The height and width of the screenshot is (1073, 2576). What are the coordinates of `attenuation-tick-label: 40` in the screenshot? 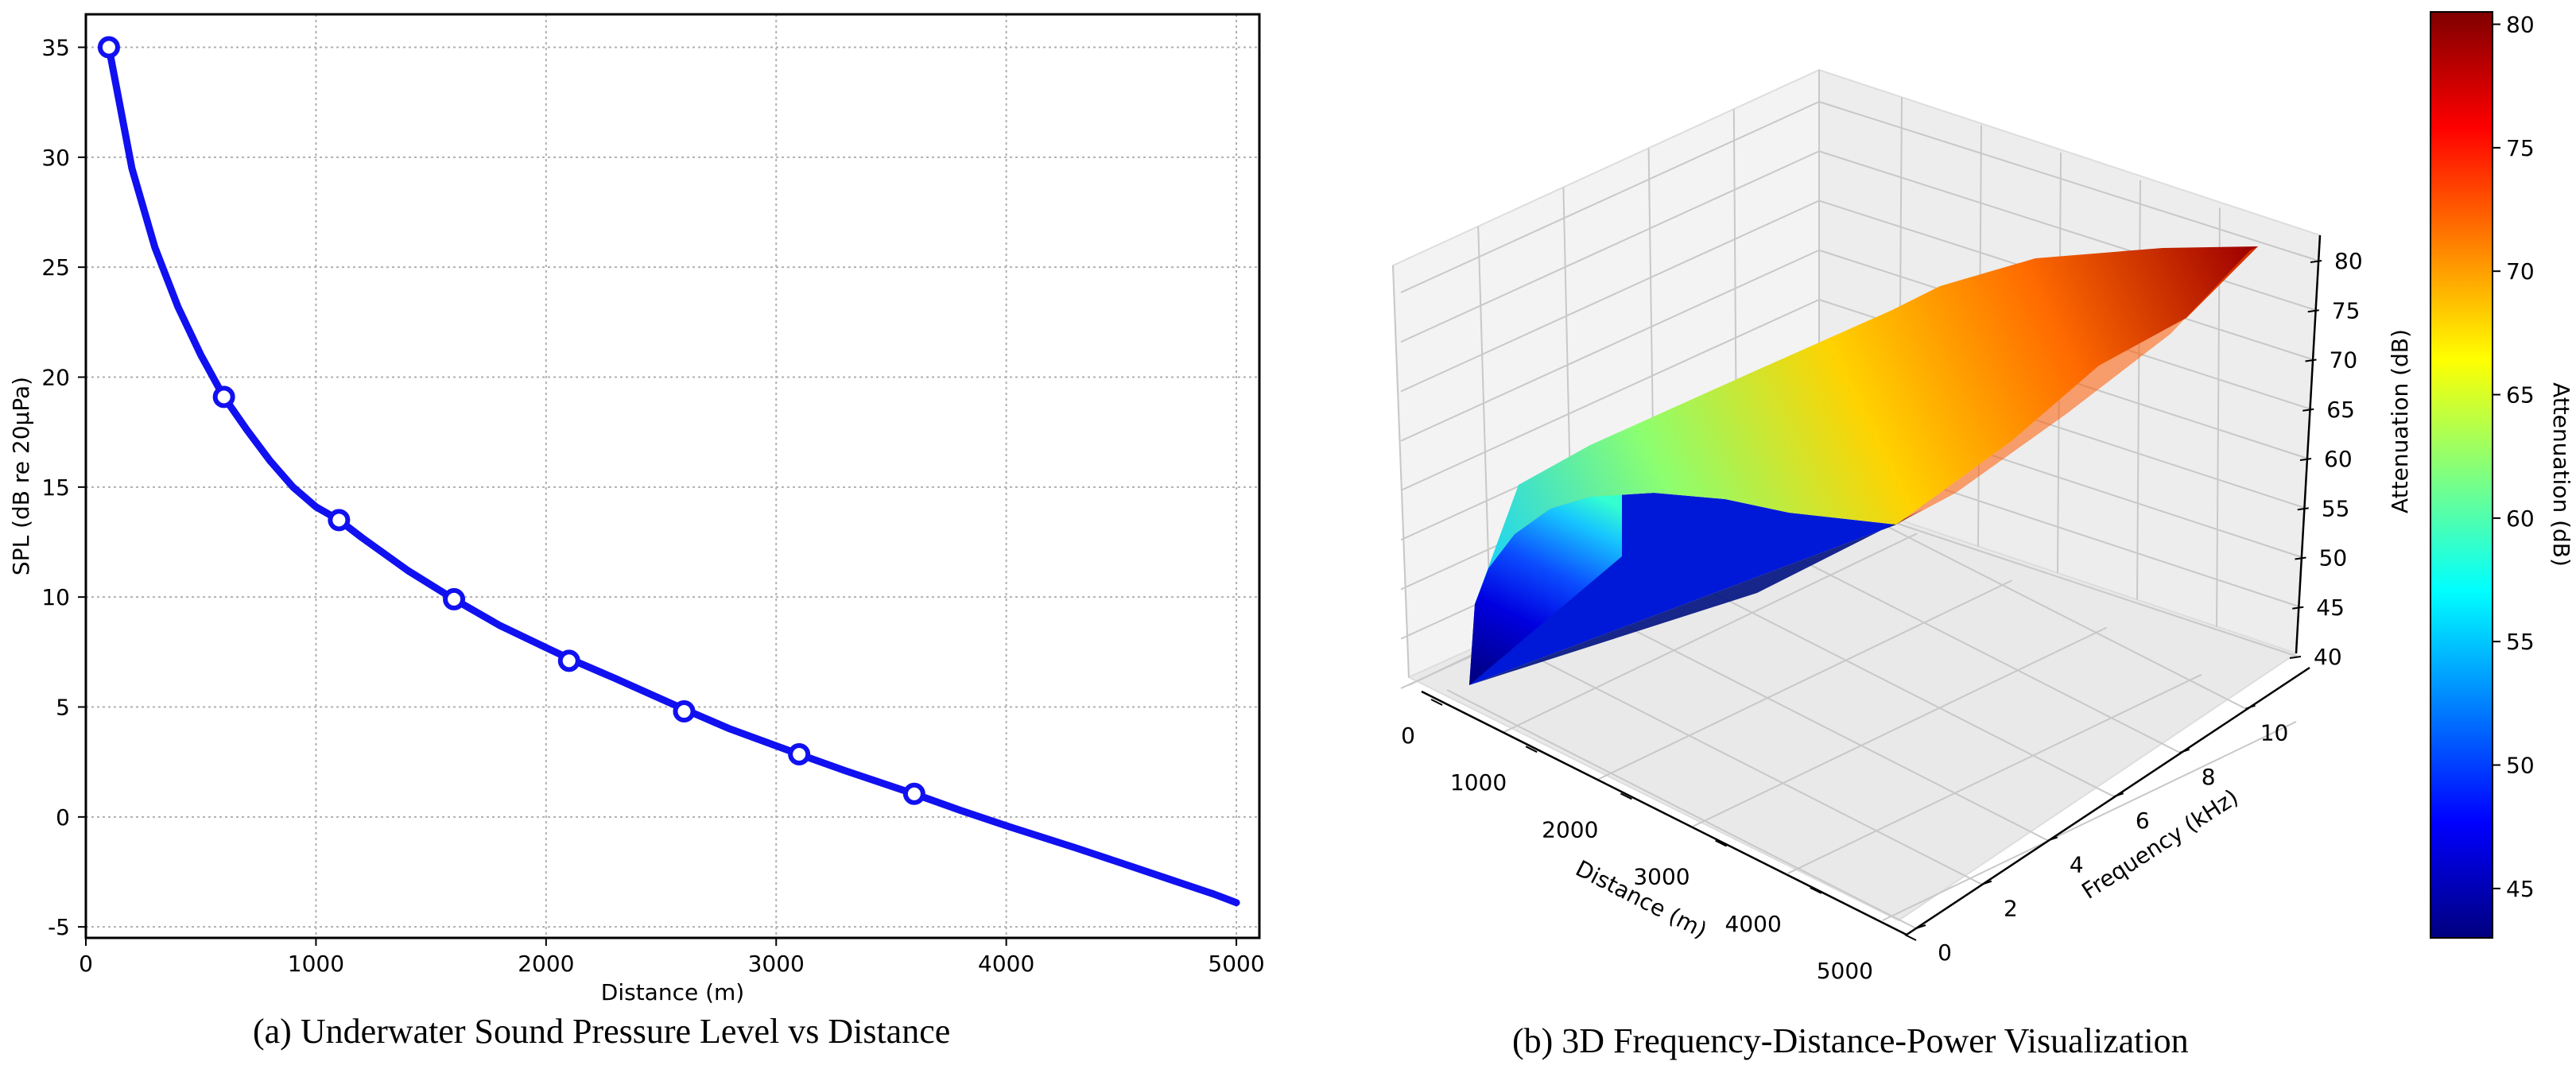 It's located at (2328, 657).